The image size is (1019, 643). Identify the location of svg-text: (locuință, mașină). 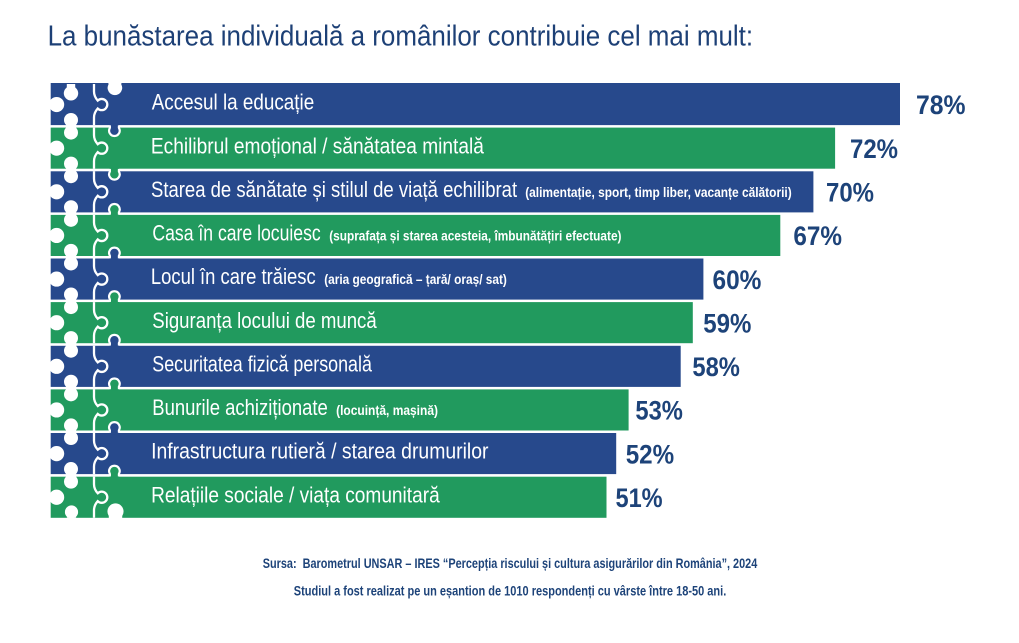
(387, 410).